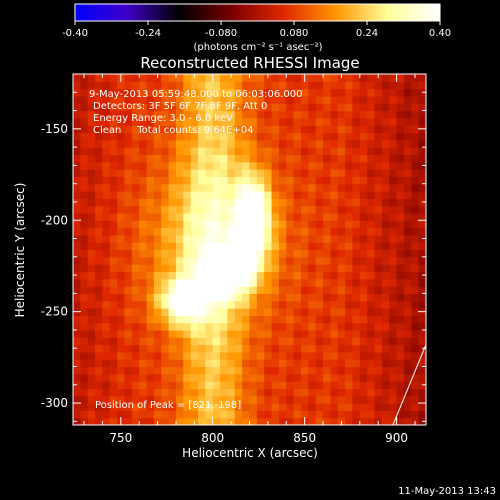 This screenshot has height=500, width=500. Describe the element at coordinates (20, 250) in the screenshot. I see `y-axis-label: Heliocentric Y (arcsec)` at that location.